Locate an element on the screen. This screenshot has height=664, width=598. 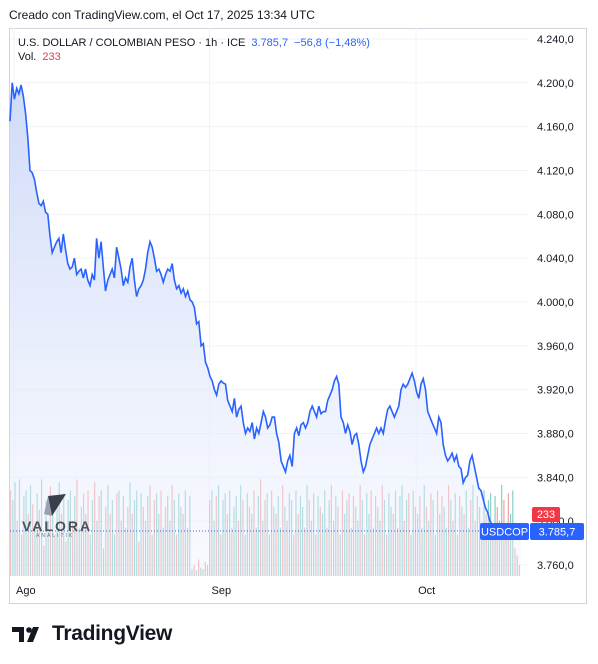
y-tick-label: 3.920,0 is located at coordinates (555, 391).